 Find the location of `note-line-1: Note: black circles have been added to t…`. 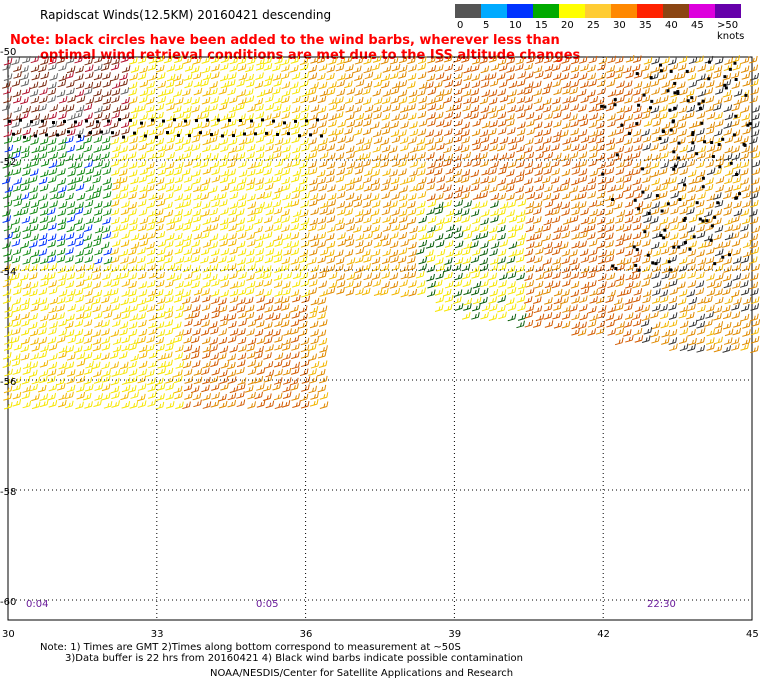

note-line-1: Note: black circles have been added to t… is located at coordinates (285, 40).